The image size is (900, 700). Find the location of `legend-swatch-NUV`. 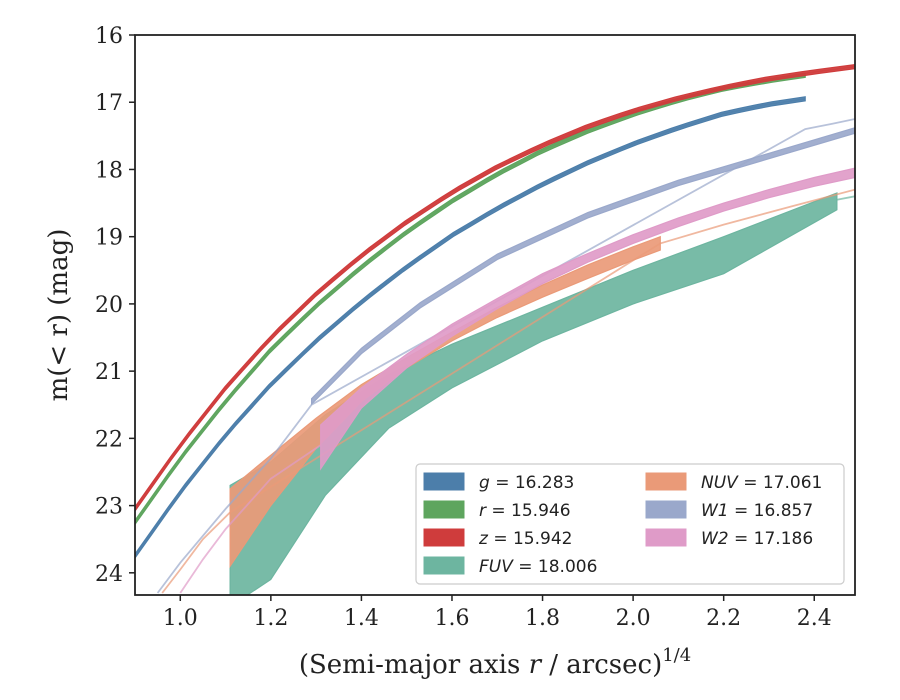

legend-swatch-NUV is located at coordinates (666, 481).